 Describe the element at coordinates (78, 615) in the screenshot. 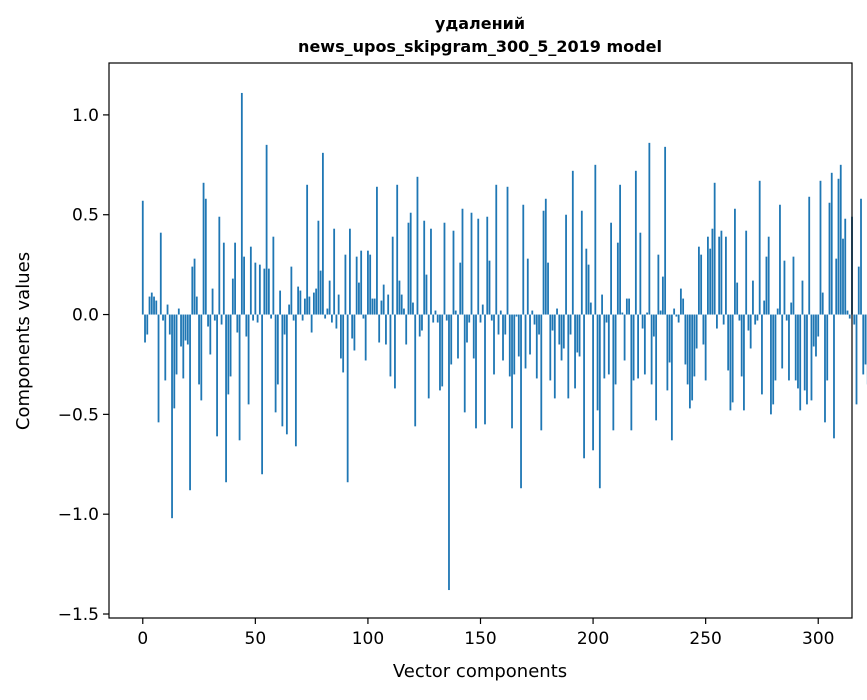

I see `y-tick-label: −1.5` at that location.